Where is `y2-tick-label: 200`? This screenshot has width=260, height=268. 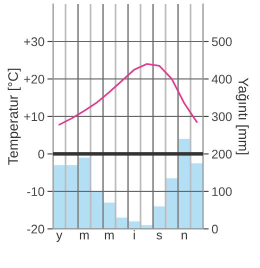
y2-tick-label: 200 is located at coordinates (222, 154).